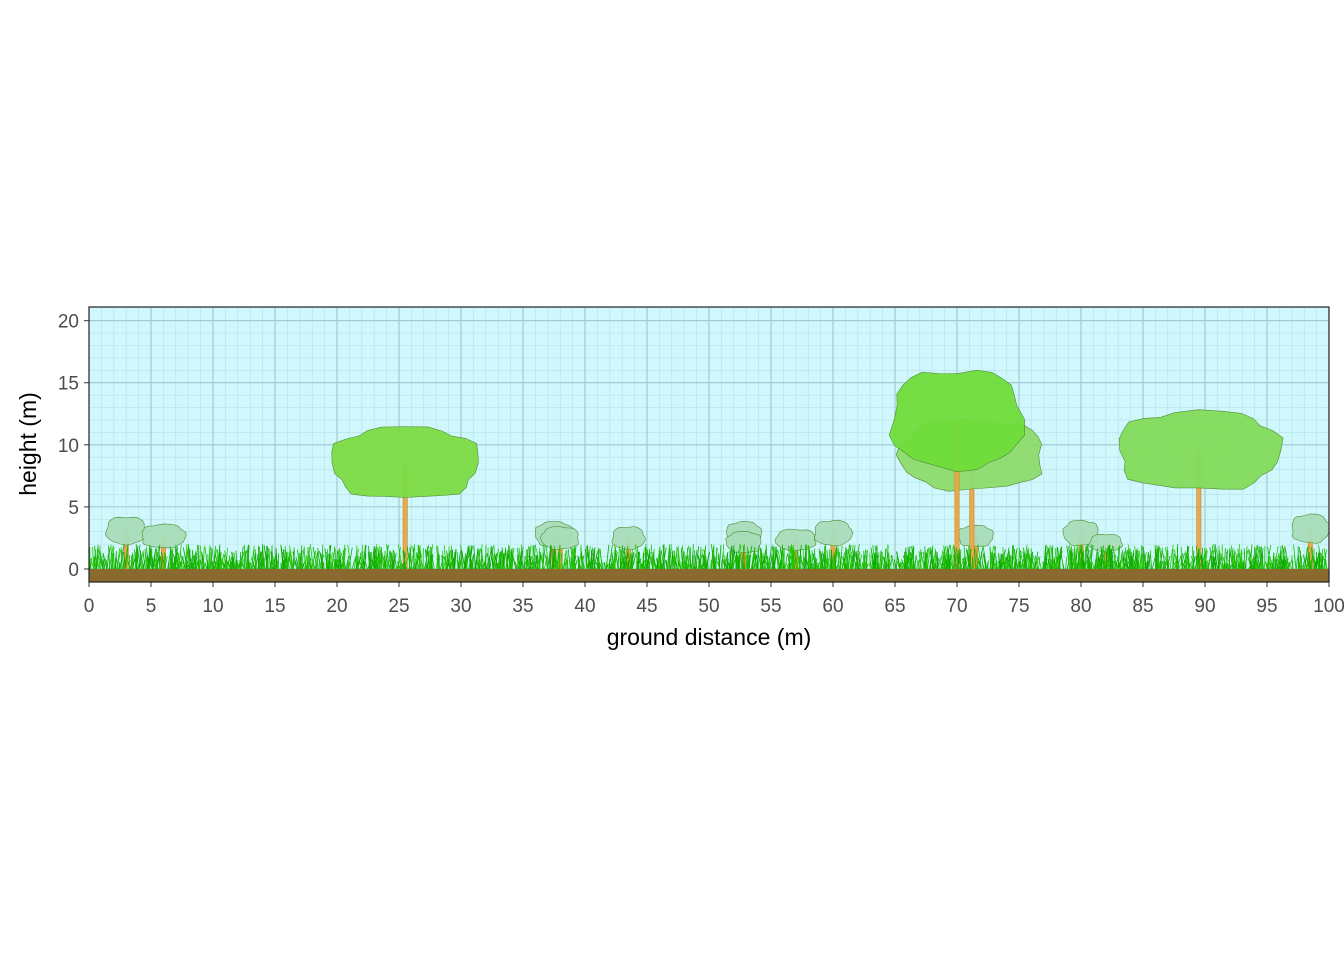 Image resolution: width=1344 pixels, height=960 pixels. What do you see at coordinates (336, 606) in the screenshot?
I see `x-tick-label: 20` at bounding box center [336, 606].